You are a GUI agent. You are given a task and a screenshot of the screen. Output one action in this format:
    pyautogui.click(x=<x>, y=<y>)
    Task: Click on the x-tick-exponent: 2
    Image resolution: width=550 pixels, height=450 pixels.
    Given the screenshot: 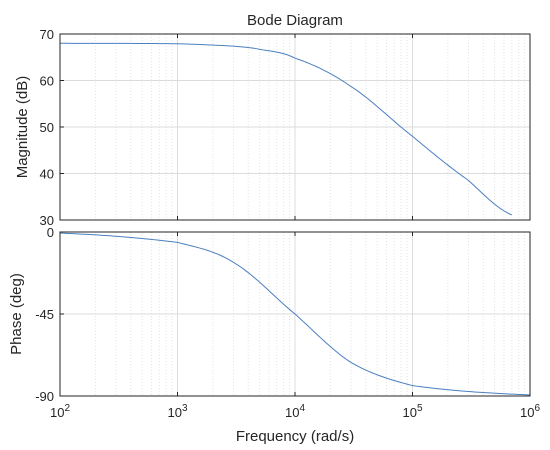 What is the action you would take?
    pyautogui.click(x=67, y=408)
    